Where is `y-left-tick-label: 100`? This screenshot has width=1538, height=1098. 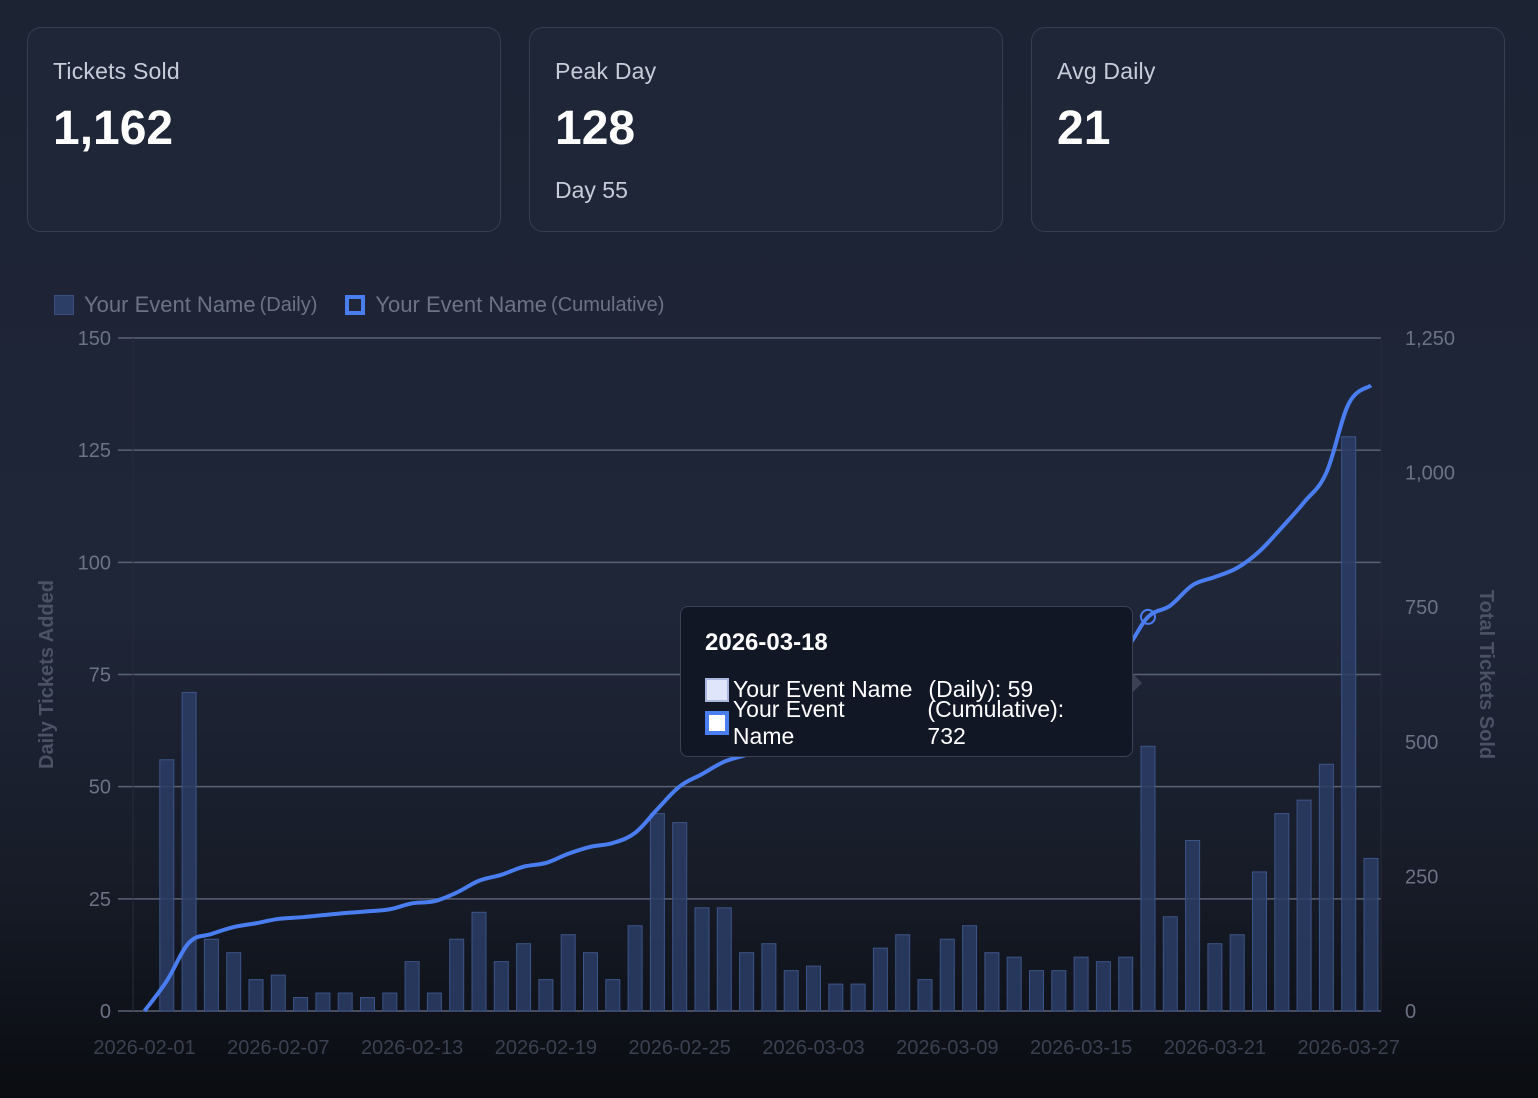
y-left-tick-label: 100 is located at coordinates (94, 563).